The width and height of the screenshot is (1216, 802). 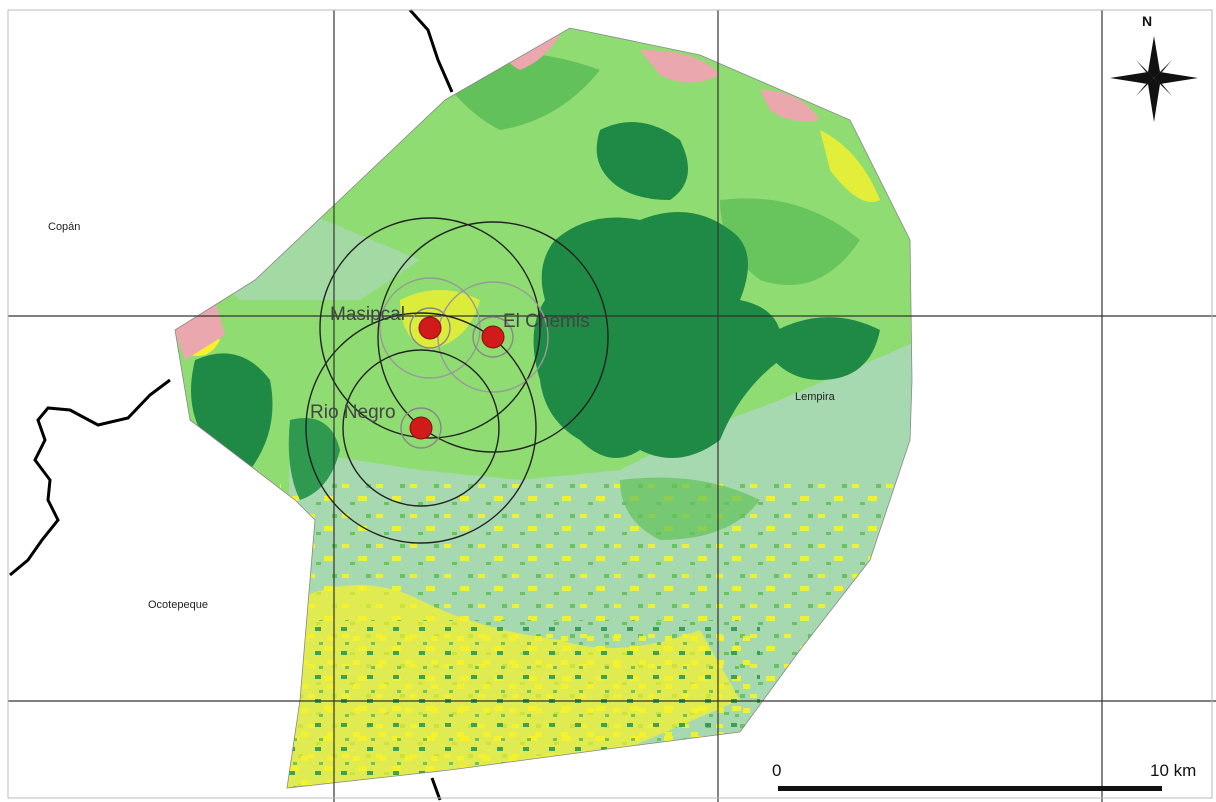 What do you see at coordinates (815, 397) in the screenshot?
I see `region-label-lempira: Lempira` at bounding box center [815, 397].